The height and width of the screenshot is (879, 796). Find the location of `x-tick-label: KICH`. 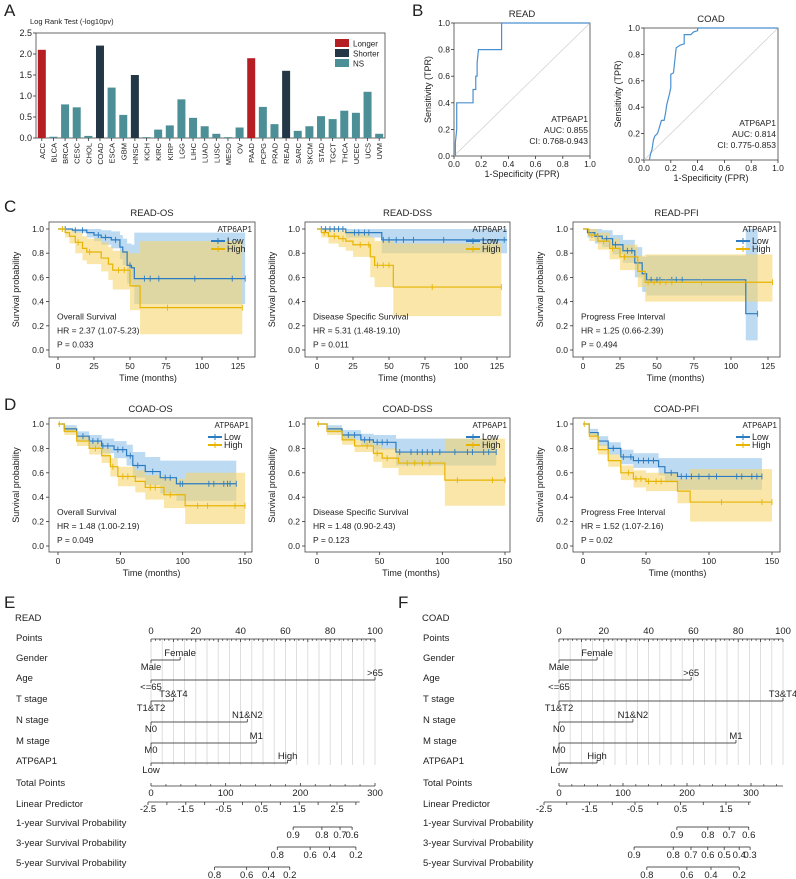

x-tick-label: KICH is located at coordinates (147, 152).